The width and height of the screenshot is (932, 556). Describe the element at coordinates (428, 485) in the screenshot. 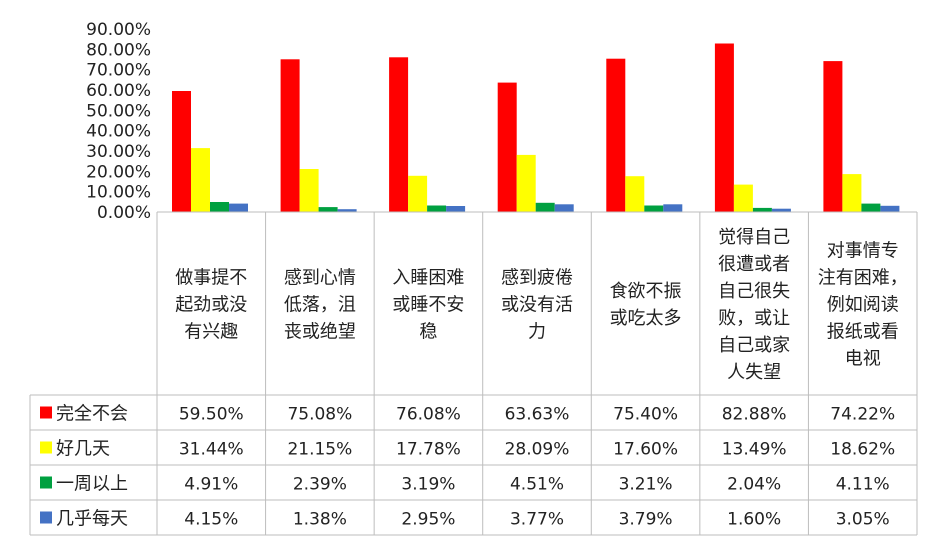

I see `data-label: 3.19%` at that location.